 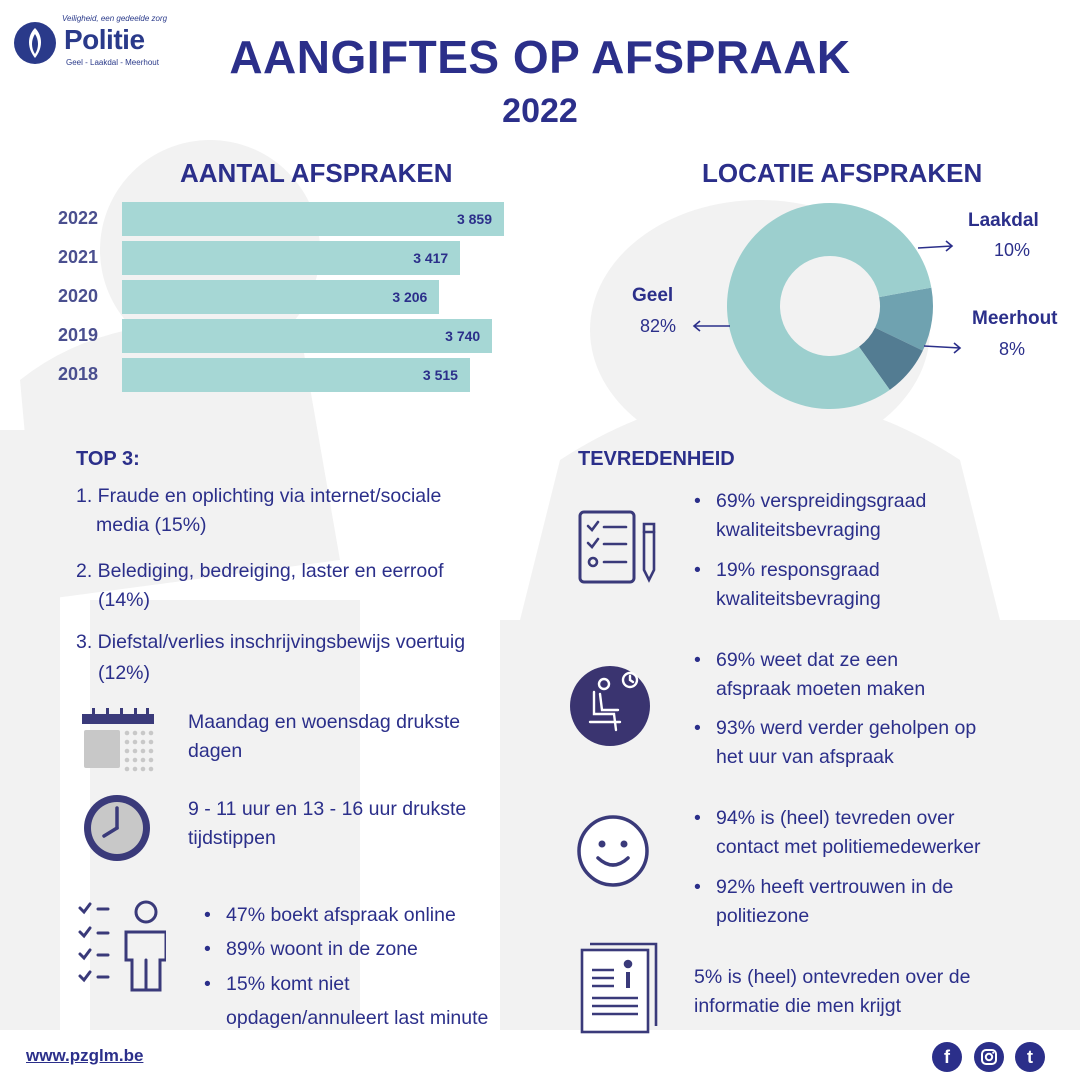 I want to click on satisfaction-stat-1-line-2: kwaliteitsbevraging, so click(x=798, y=530).